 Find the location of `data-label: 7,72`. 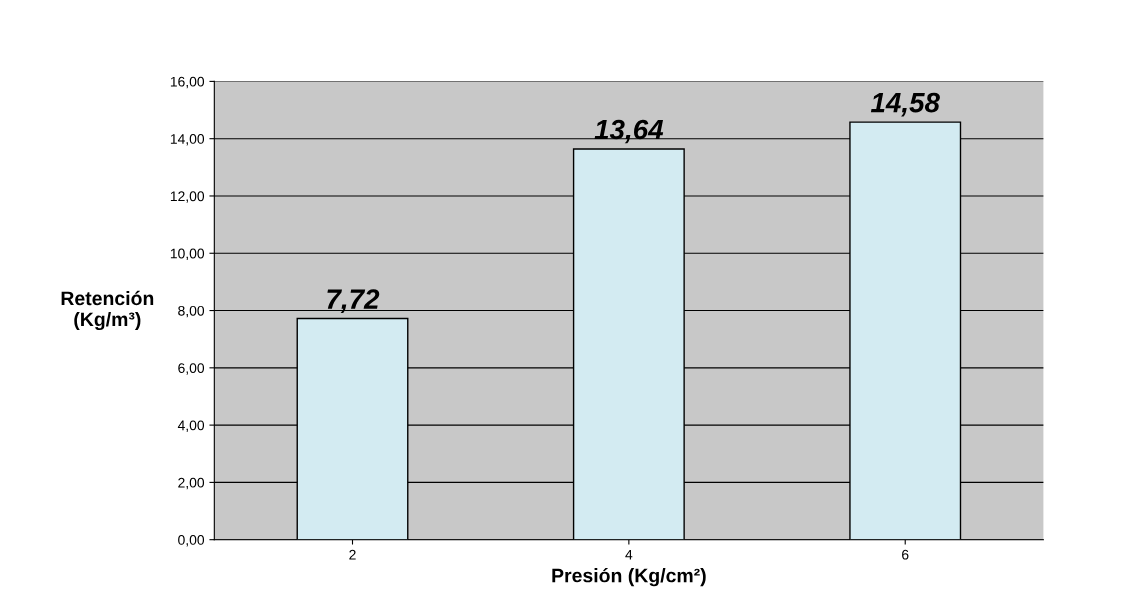

data-label: 7,72 is located at coordinates (353, 301).